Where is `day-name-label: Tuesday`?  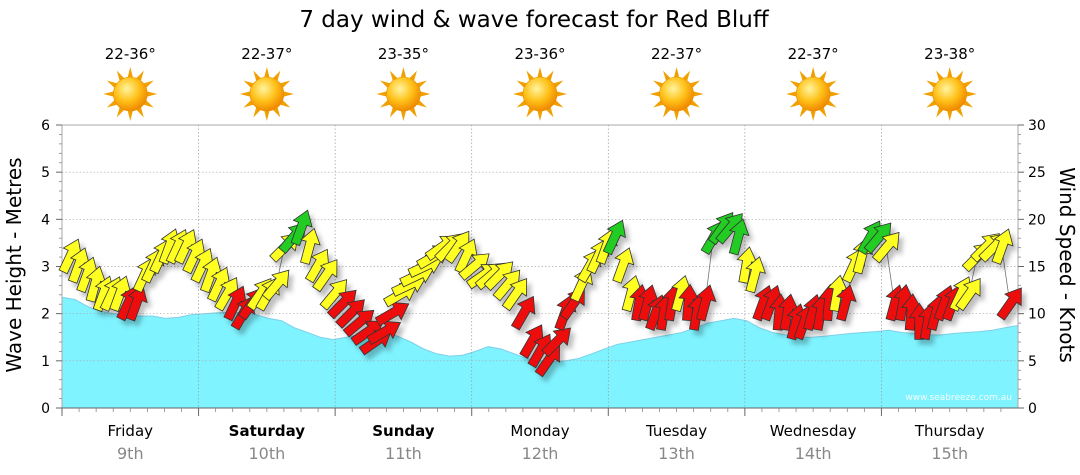 day-name-label: Tuesday is located at coordinates (676, 431).